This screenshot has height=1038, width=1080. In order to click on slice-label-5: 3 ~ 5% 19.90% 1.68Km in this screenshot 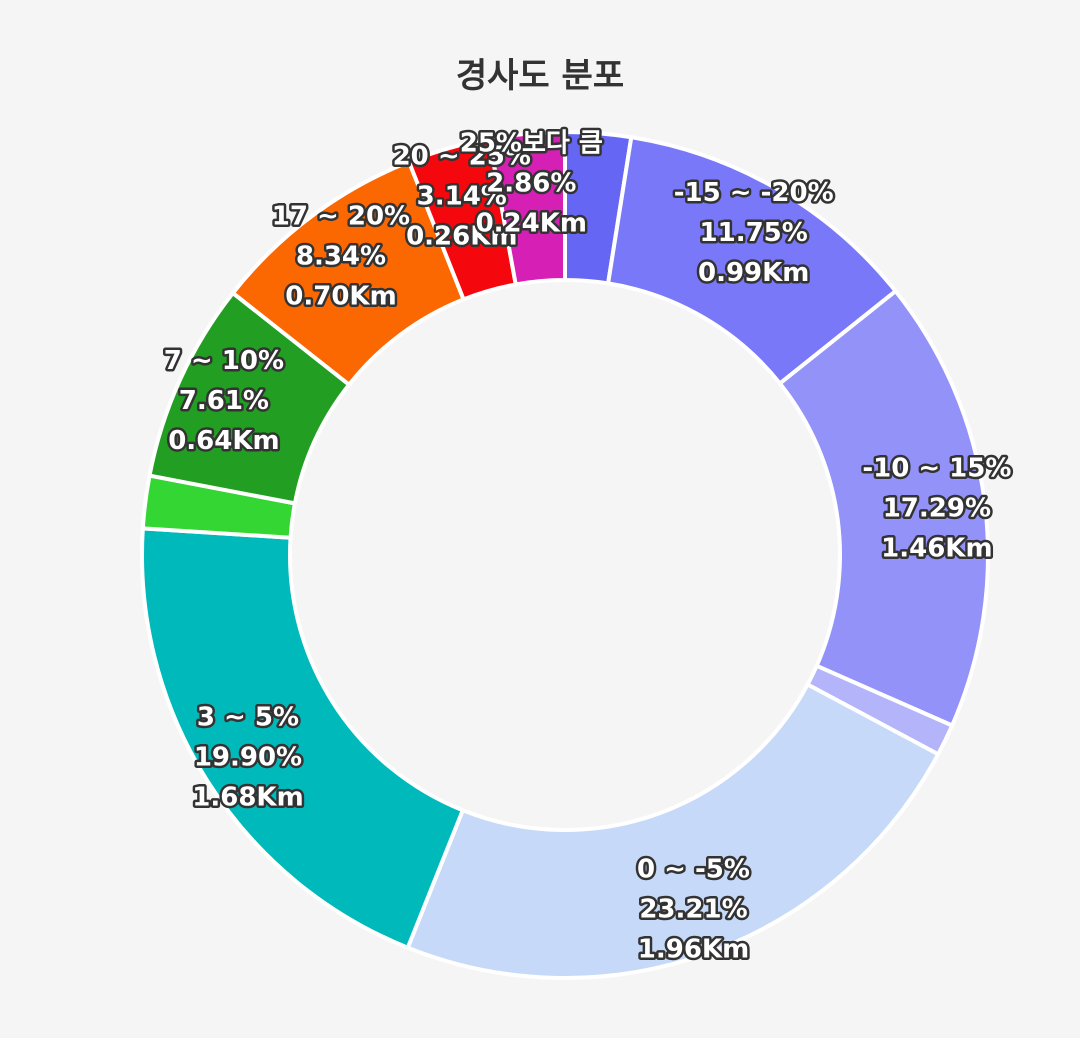, I will do `click(247, 757)`.